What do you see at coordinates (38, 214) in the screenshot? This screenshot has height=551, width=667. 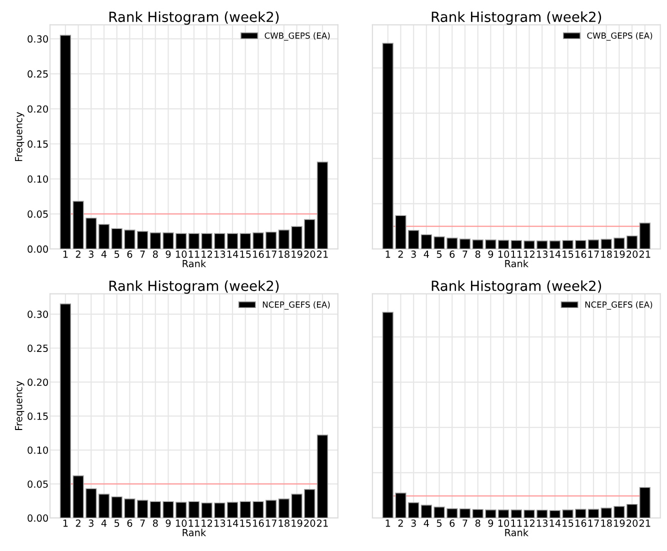 I see `y-tick-label: 0.05` at bounding box center [38, 214].